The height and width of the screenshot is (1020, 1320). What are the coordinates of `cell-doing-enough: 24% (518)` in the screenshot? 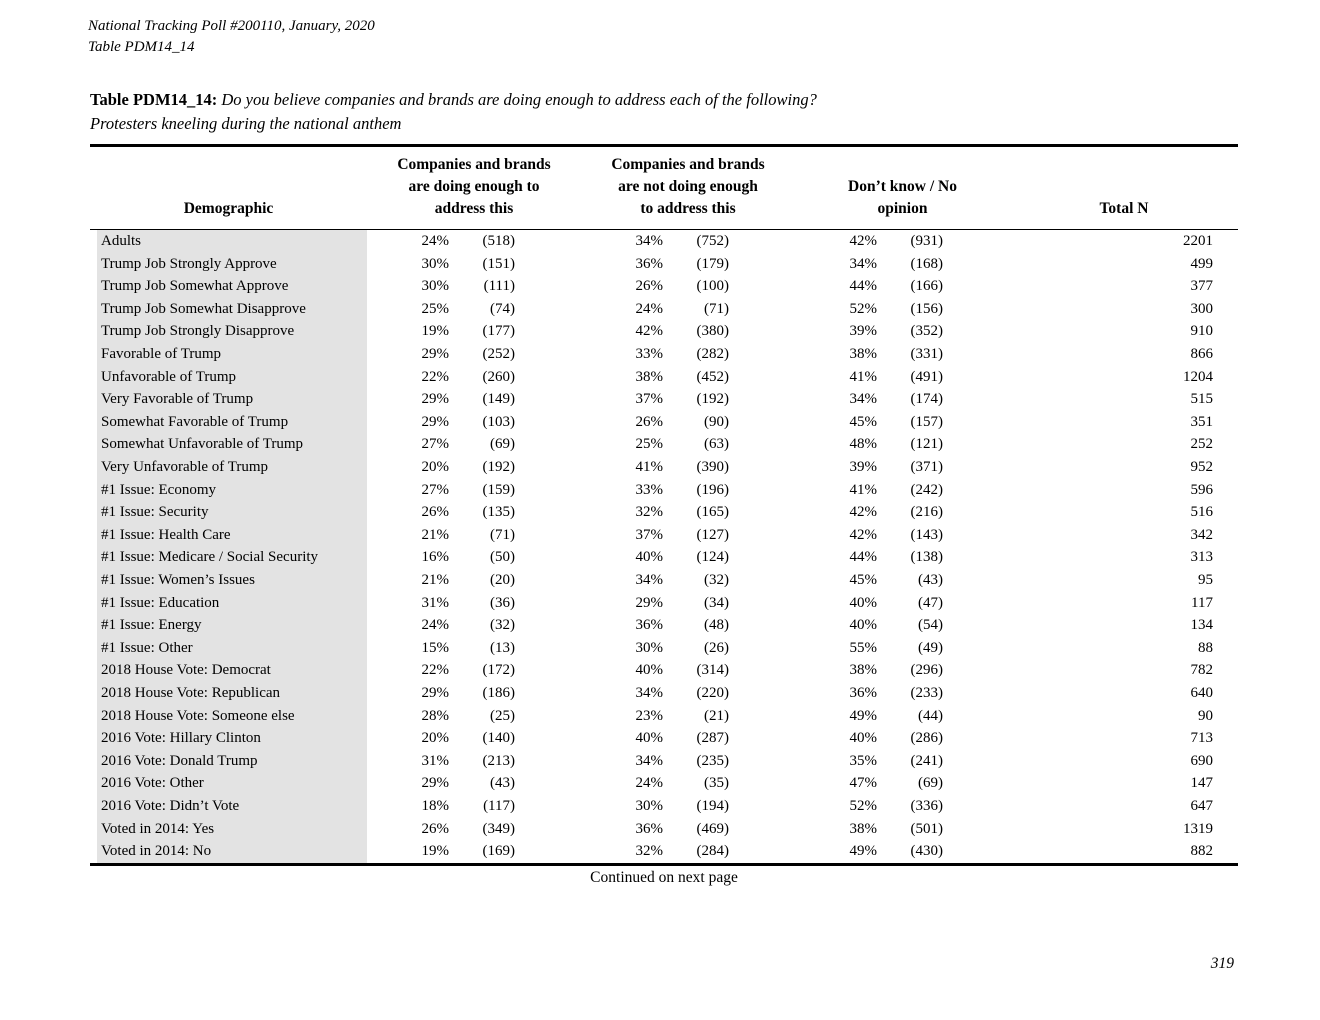 It's located at (474, 241).